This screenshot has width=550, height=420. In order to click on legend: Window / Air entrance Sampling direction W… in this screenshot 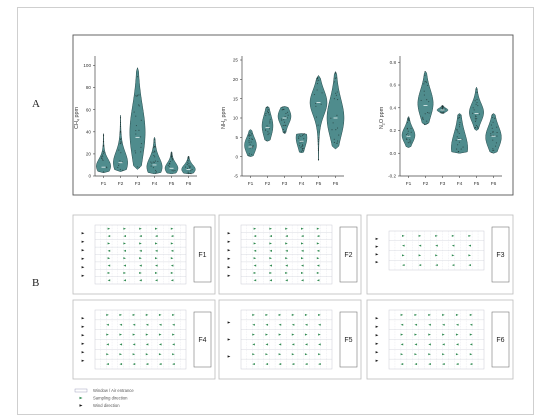, I will do `click(104, 398)`.